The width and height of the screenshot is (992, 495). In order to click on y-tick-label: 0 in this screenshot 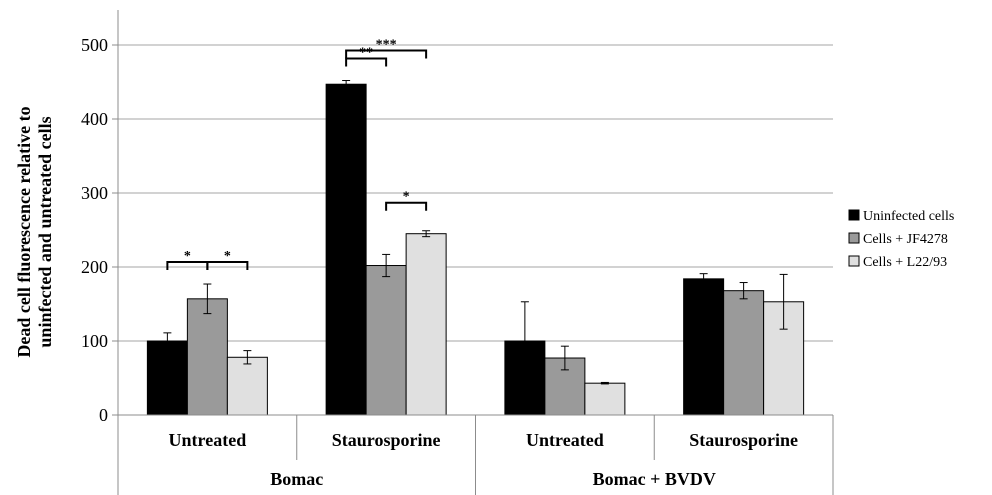, I will do `click(103, 415)`.